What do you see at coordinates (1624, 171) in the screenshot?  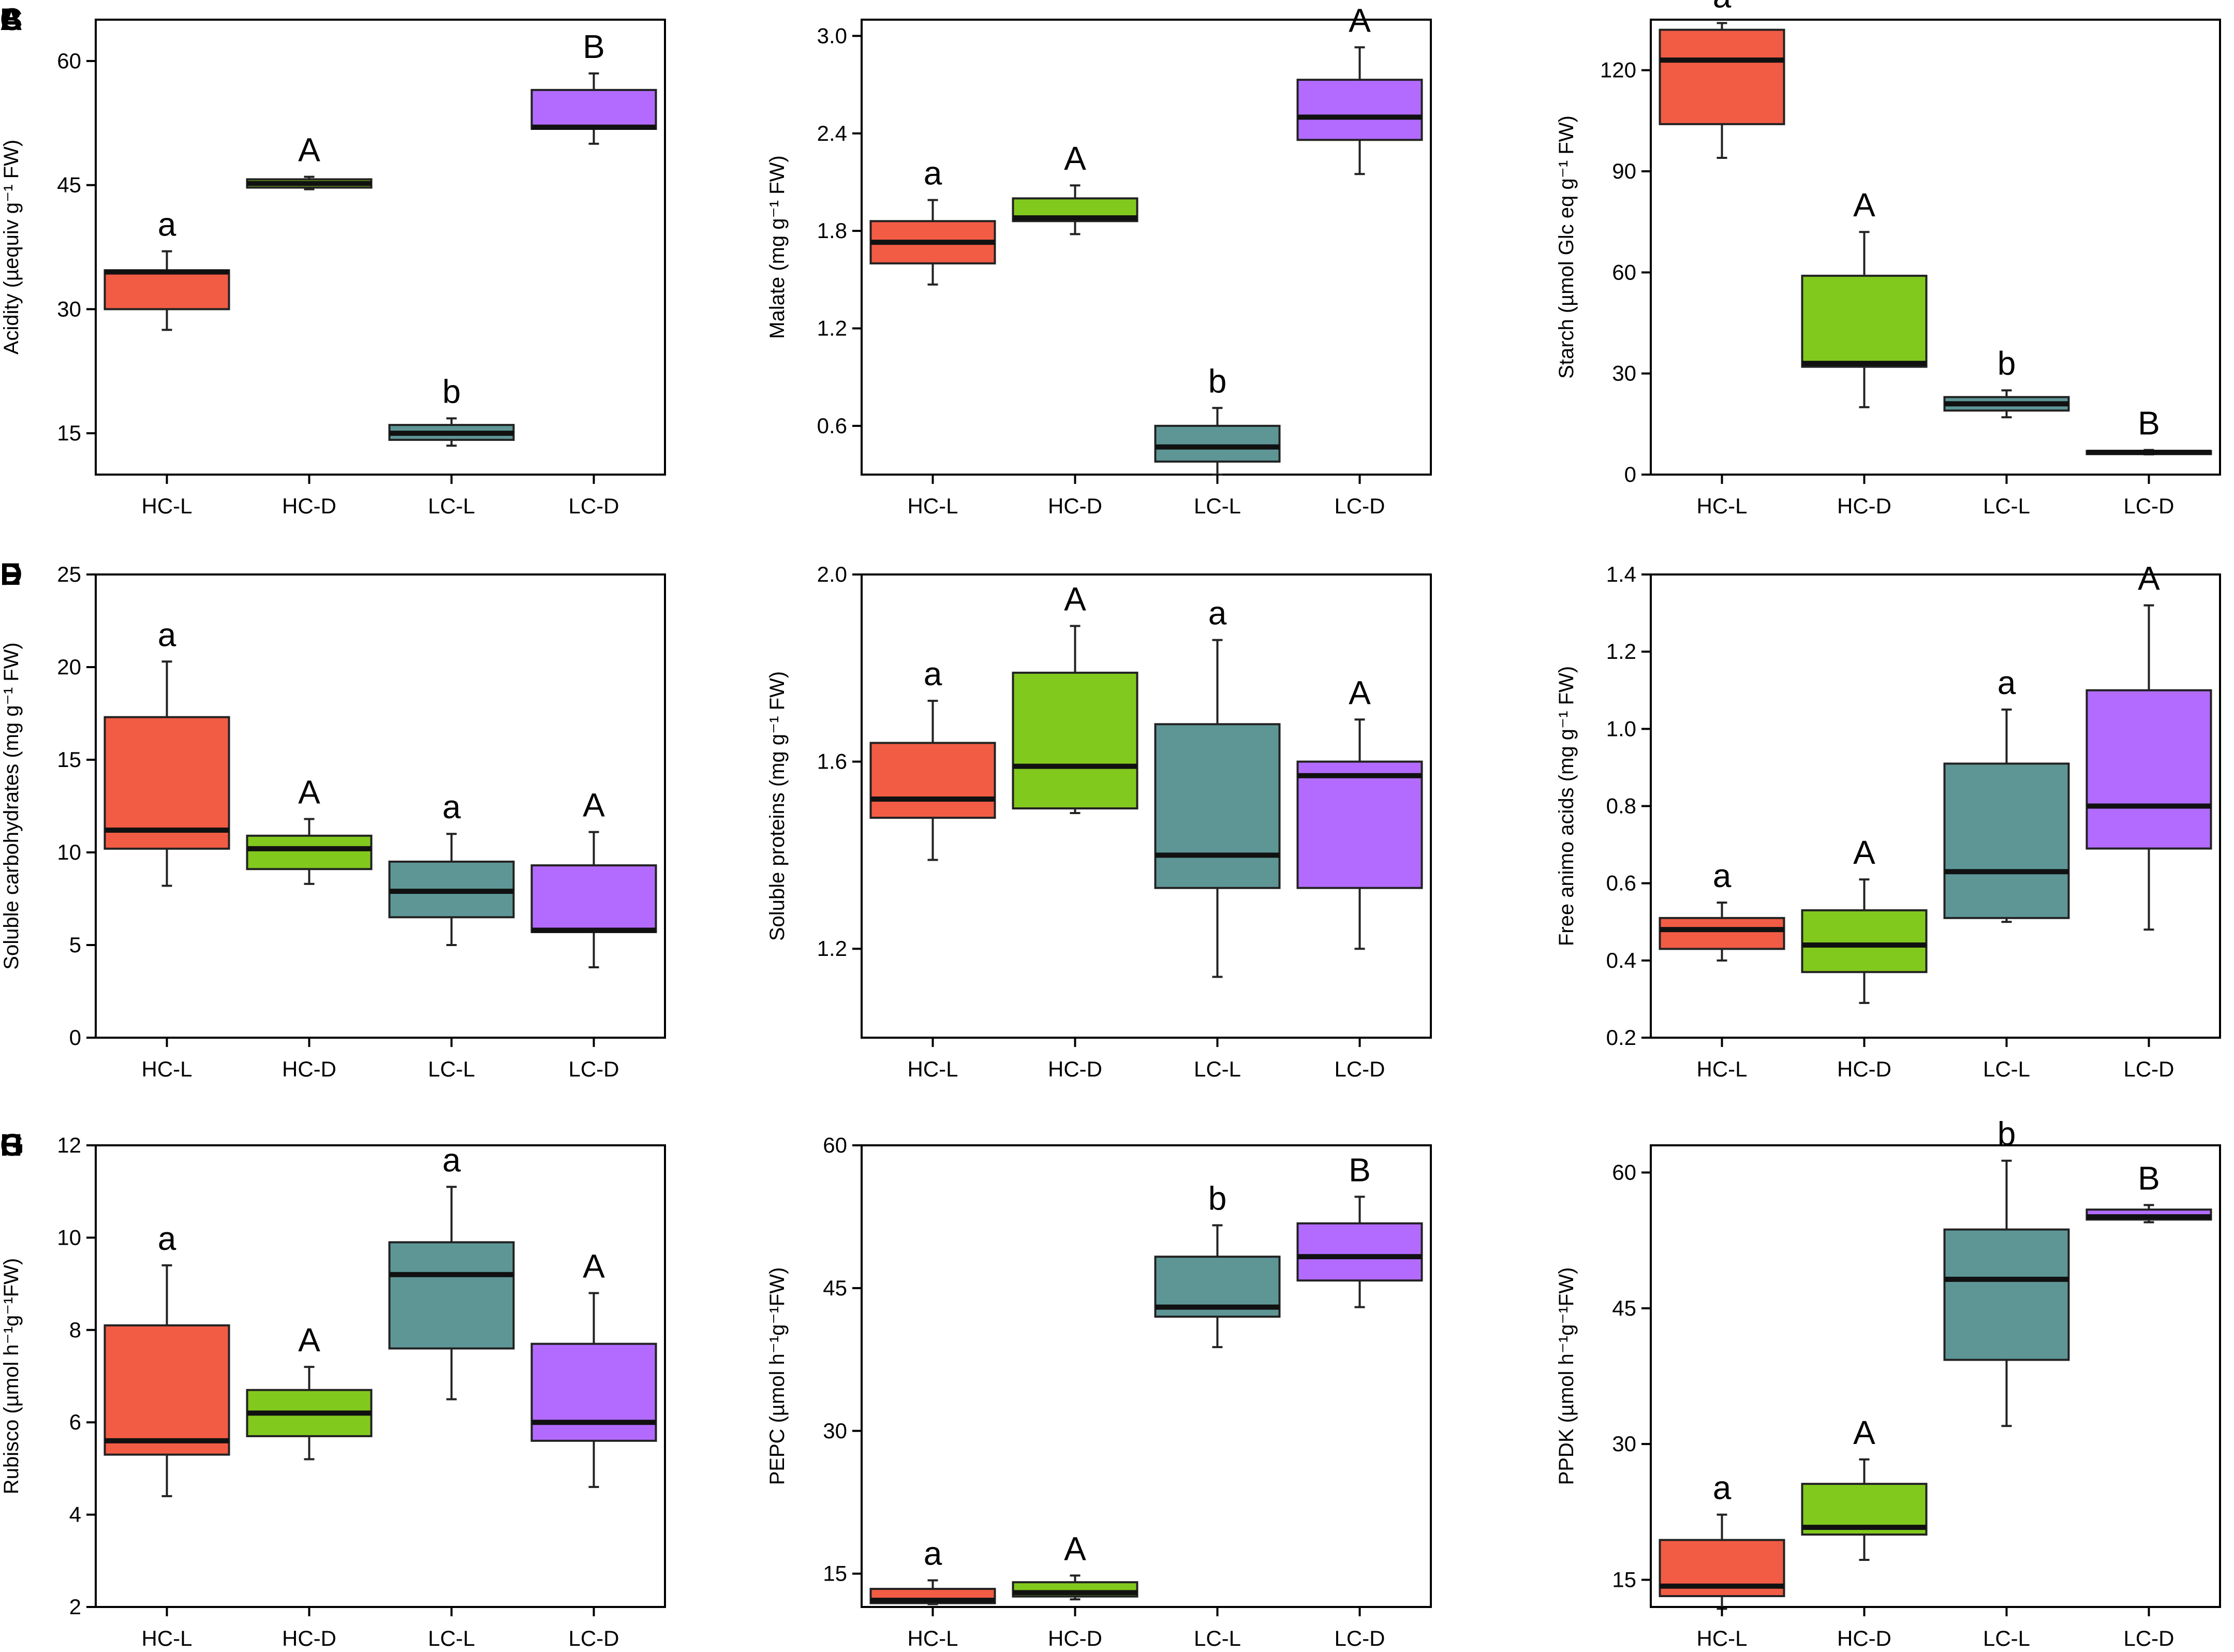 I see `y-tick-label: 90` at bounding box center [1624, 171].